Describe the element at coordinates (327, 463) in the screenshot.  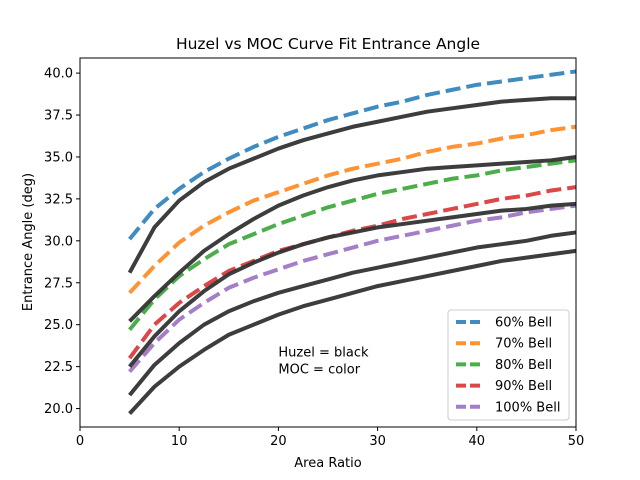
I see `x-axis-label: Area Ratio` at that location.